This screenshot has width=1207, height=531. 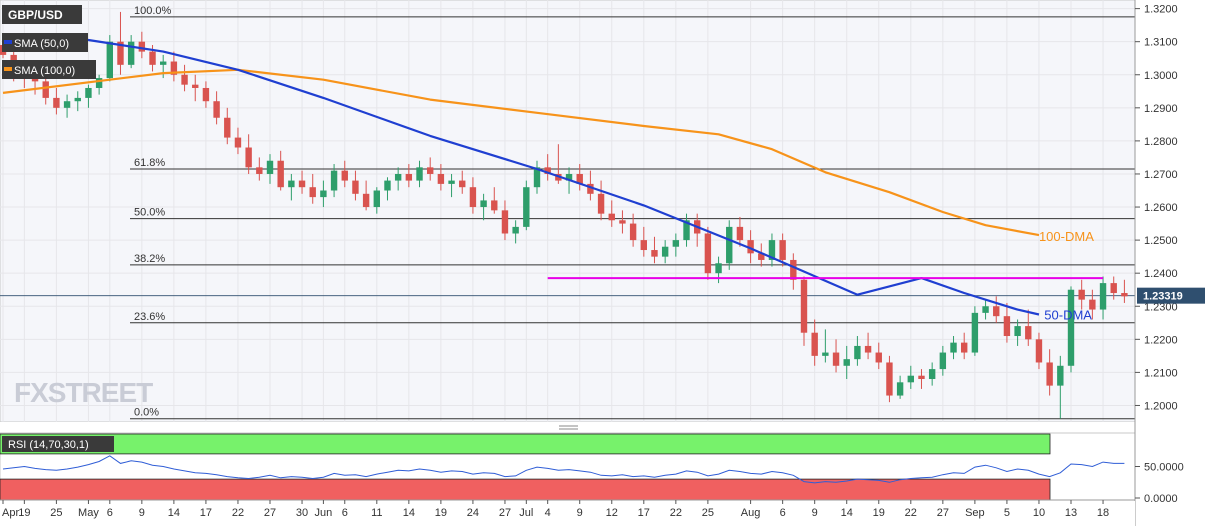 I want to click on date-tick-label: Jul, so click(x=526, y=513).